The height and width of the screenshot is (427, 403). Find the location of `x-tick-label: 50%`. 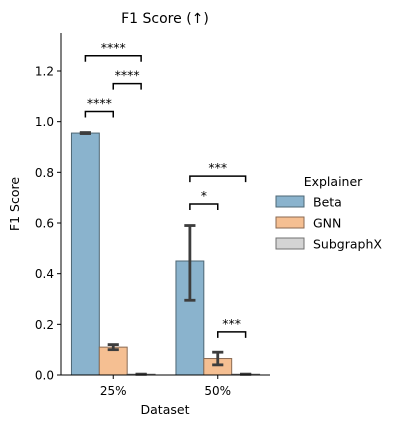

x-tick-label: 50% is located at coordinates (217, 391).